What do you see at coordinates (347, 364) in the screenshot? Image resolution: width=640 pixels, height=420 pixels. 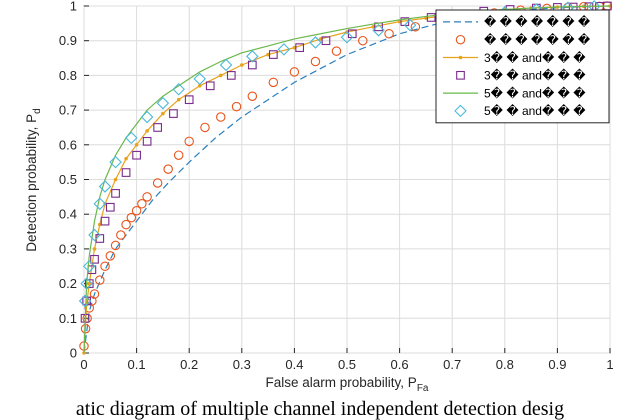 I see `x-tick-label: 0.5` at bounding box center [347, 364].